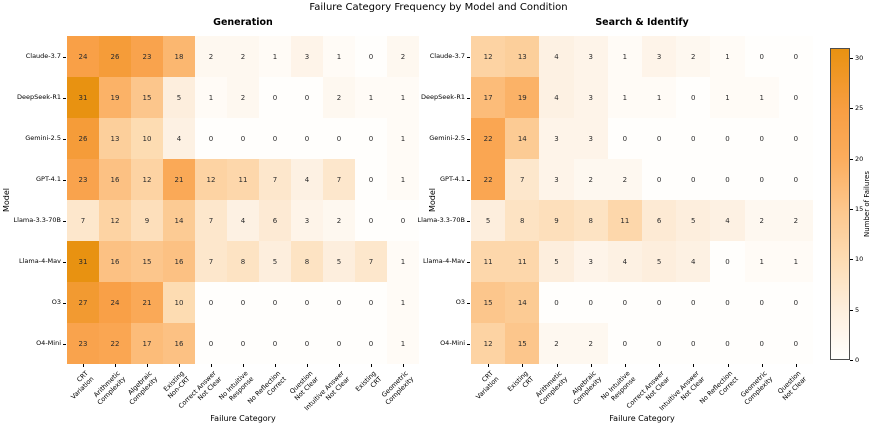  Describe the element at coordinates (840, 204) in the screenshot. I see `colorbar` at that location.